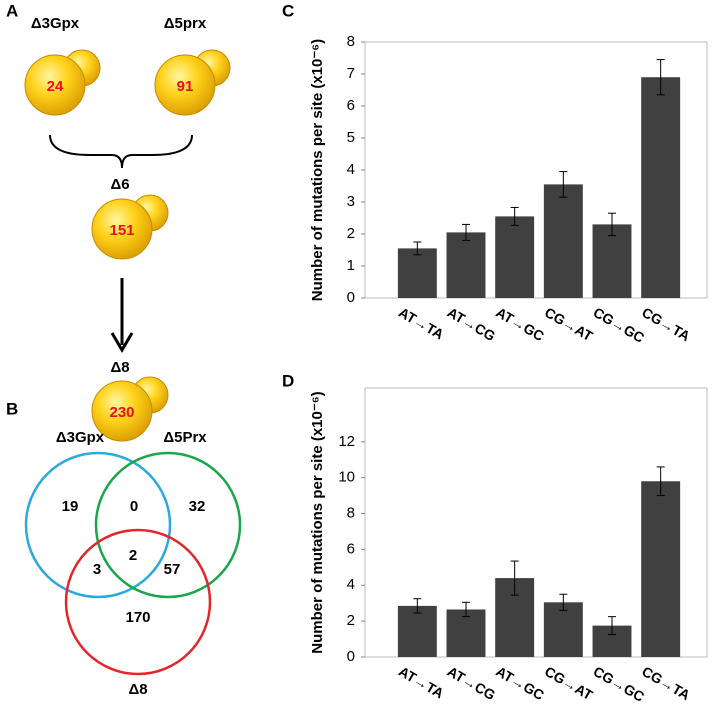 The width and height of the screenshot is (712, 725). What do you see at coordinates (185, 437) in the screenshot?
I see `set-label: Δ5Prx` at bounding box center [185, 437].